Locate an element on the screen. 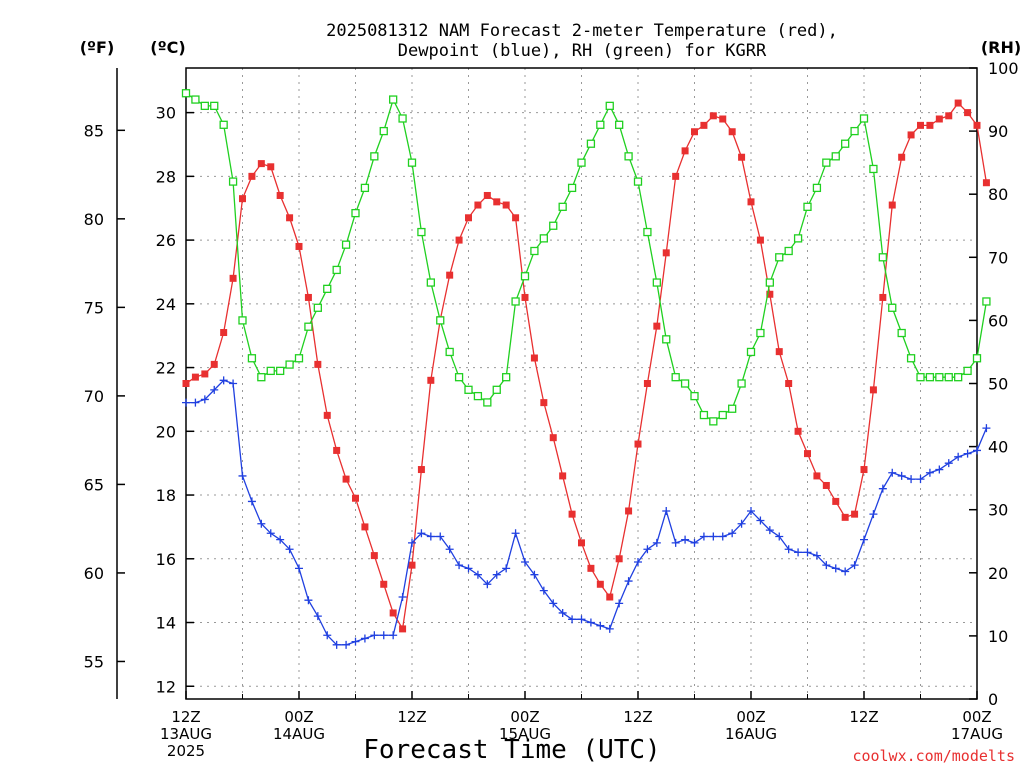 This screenshot has width=1024, height=768. fahrenheit-tick-label: 85 is located at coordinates (94, 130).